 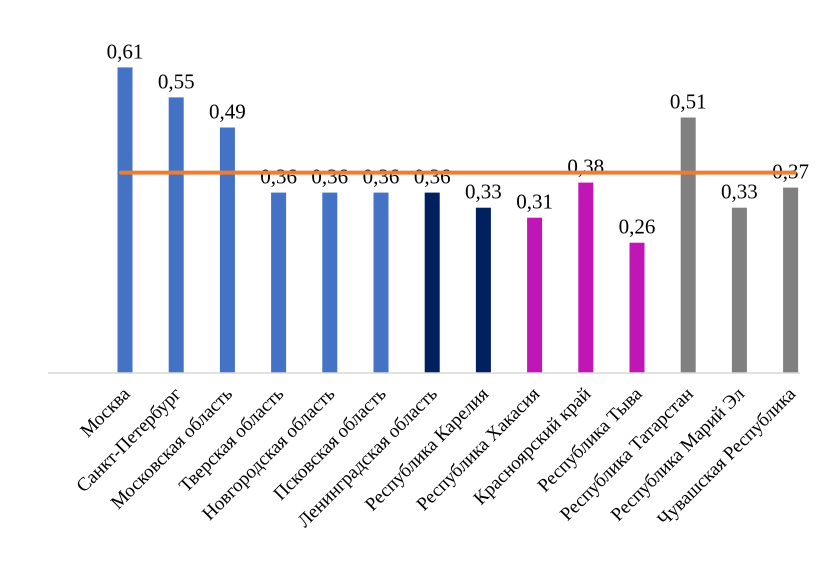 I want to click on bar-value-label: 0,51, so click(x=688, y=102).